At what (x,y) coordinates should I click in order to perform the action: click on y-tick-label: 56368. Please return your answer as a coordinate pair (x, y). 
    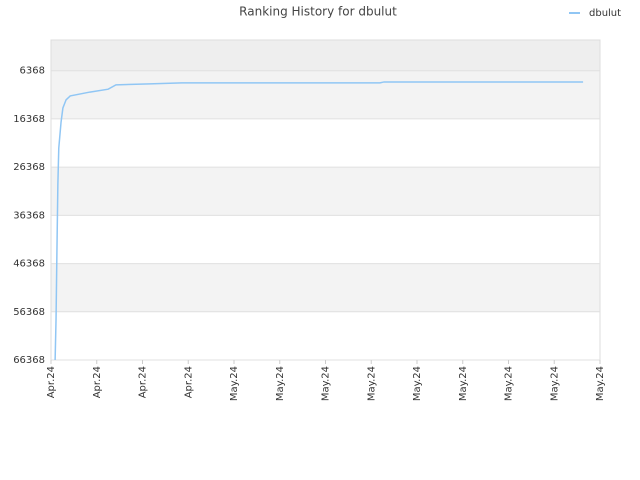
    Looking at the image, I should click on (29, 312).